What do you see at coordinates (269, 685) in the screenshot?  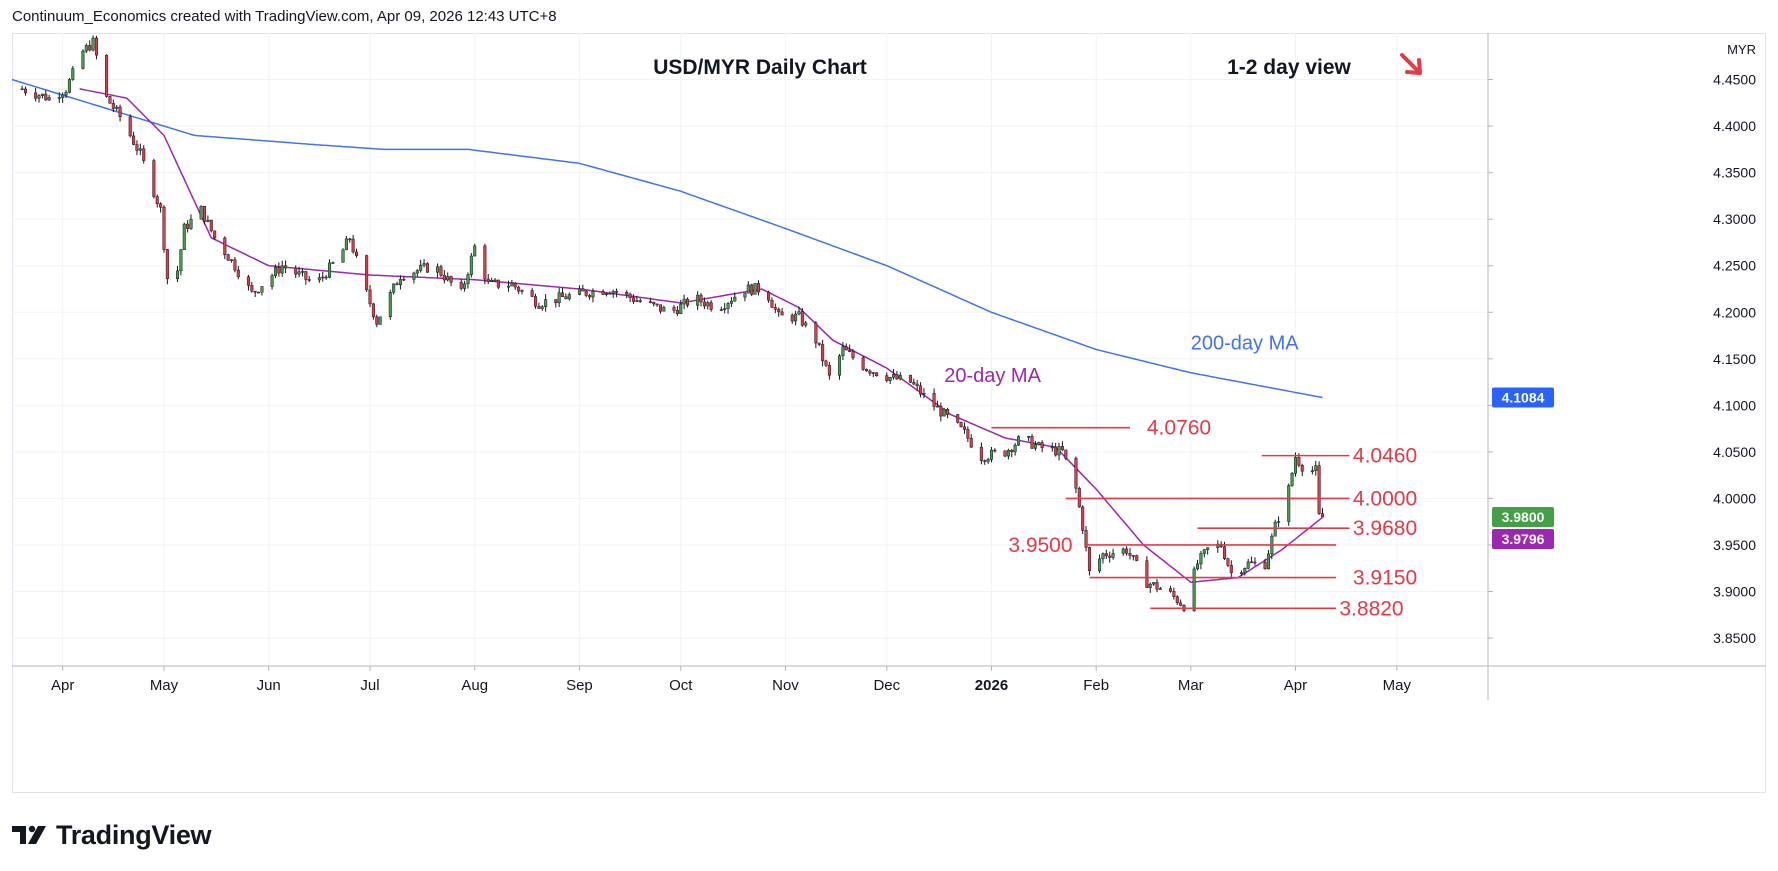 I see `x-tick-label: Jun` at bounding box center [269, 685].